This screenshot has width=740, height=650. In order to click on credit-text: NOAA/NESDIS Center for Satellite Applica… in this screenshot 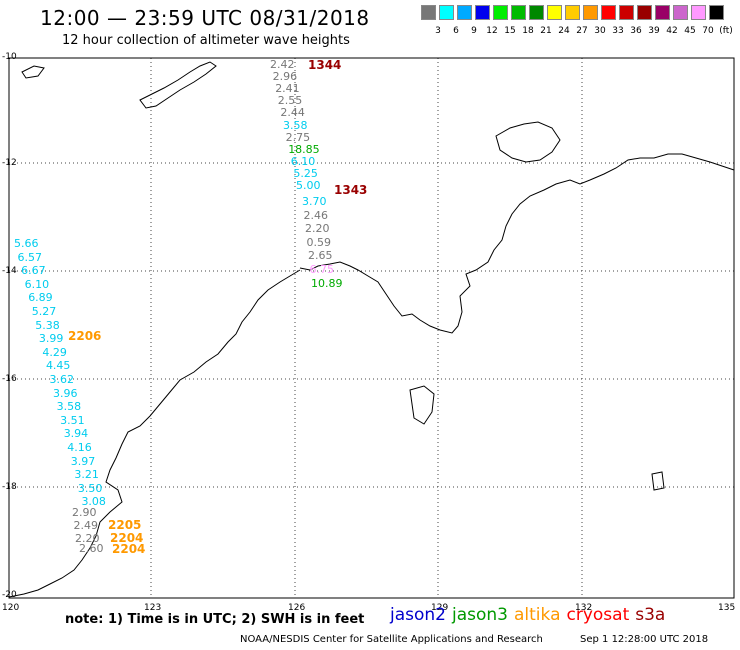, I will do `click(391, 639)`.